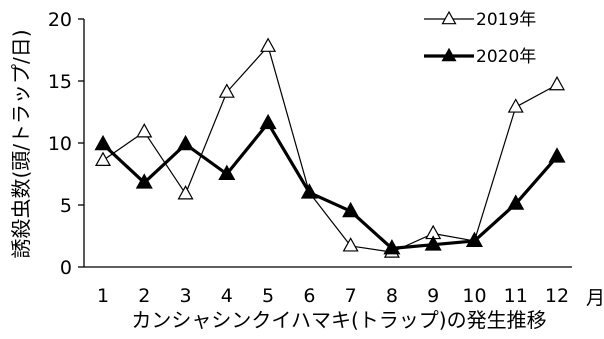 The image size is (604, 339). Describe the element at coordinates (268, 296) in the screenshot. I see `x-tick-label: 5` at that location.